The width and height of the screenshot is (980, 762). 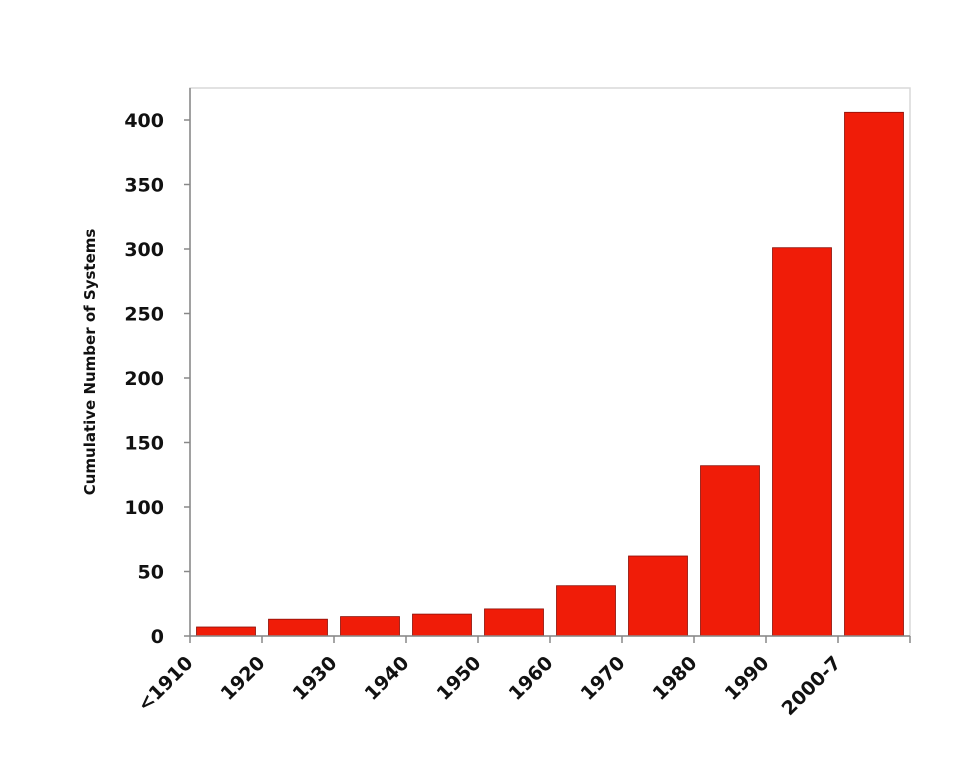 What do you see at coordinates (812, 686) in the screenshot?
I see `x-tick-label: 2000-7` at bounding box center [812, 686].